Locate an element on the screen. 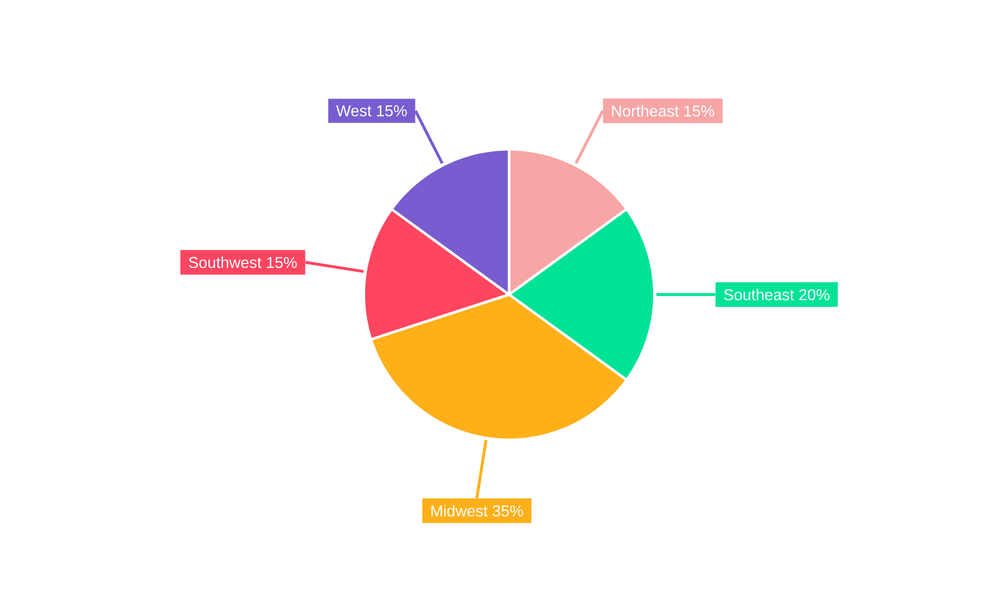 Image resolution: width=1000 pixels, height=589 pixels. slice-label: Midwest is located at coordinates (459, 510).